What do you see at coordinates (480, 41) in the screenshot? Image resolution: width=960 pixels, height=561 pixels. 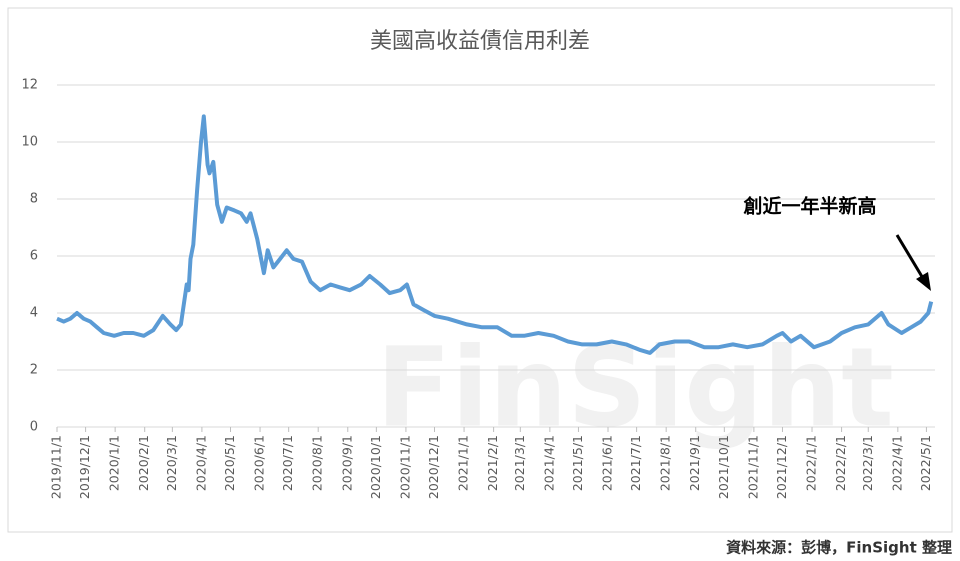 I see `chart-title: 美國高收益債信用利差` at bounding box center [480, 41].